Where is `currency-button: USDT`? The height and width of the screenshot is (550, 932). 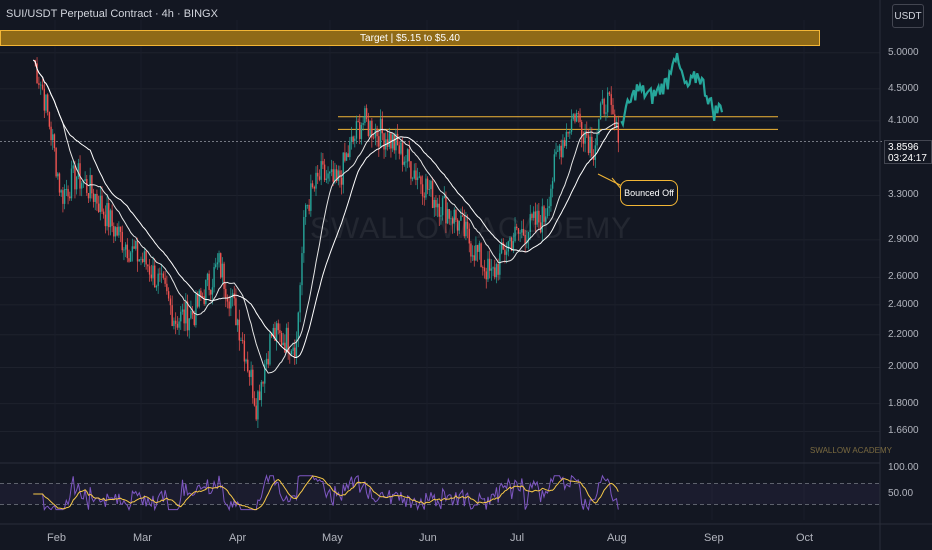
currency-button: USDT is located at coordinates (908, 16).